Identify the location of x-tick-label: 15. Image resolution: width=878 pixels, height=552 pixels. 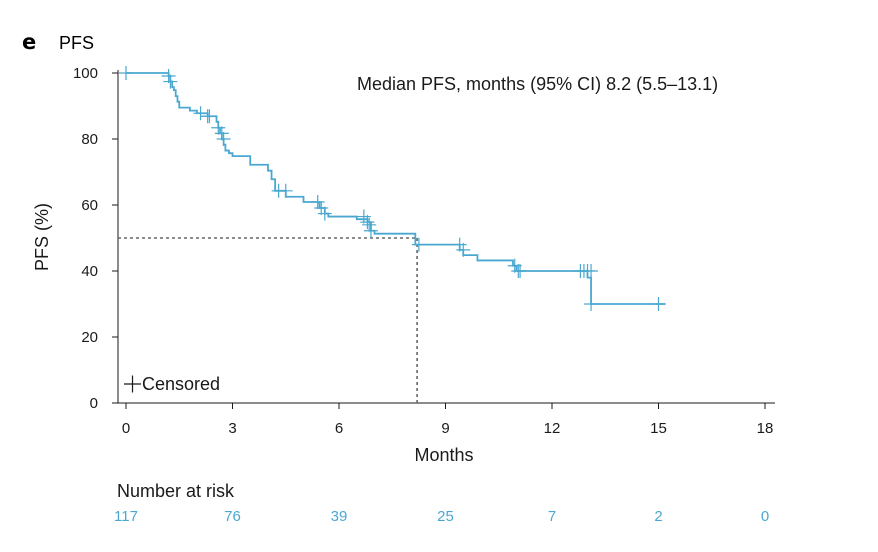
(658, 428).